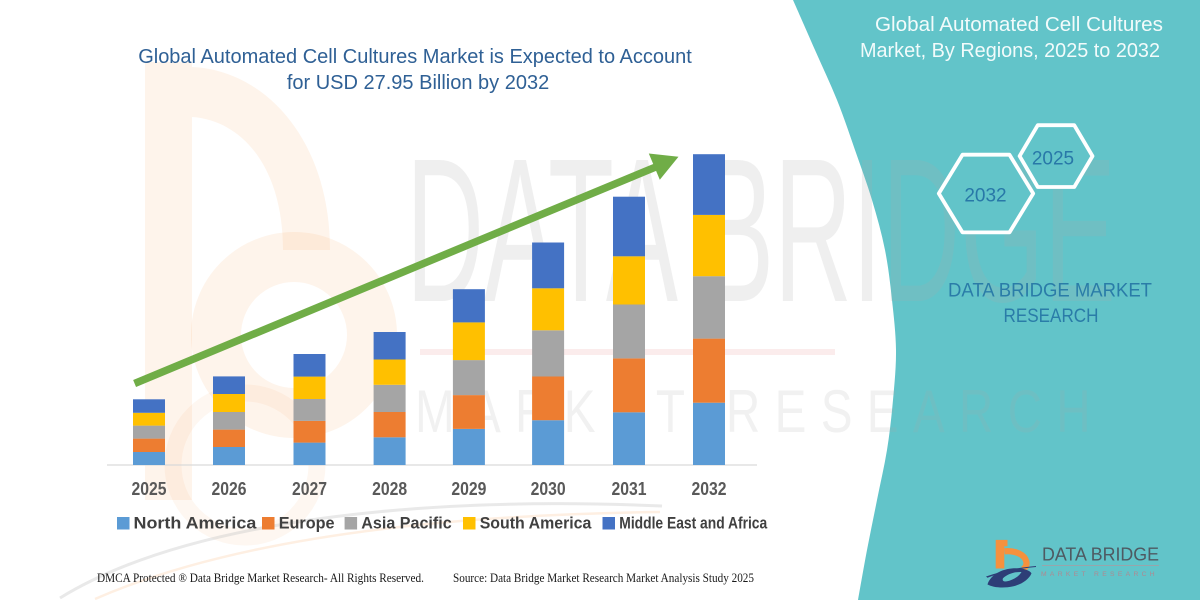  I want to click on svg-text: Global Automated Cell Cultures, so click(1019, 25).